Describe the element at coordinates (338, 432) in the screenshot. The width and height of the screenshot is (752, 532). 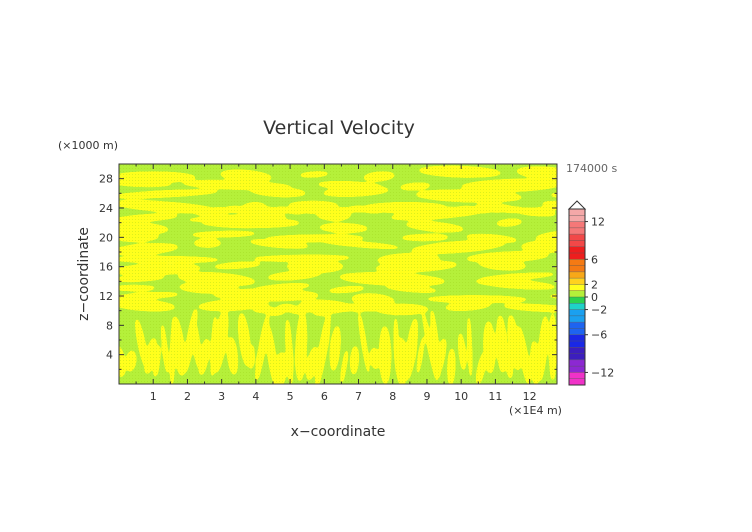
I see `x-axis-label: x−coordinate` at that location.